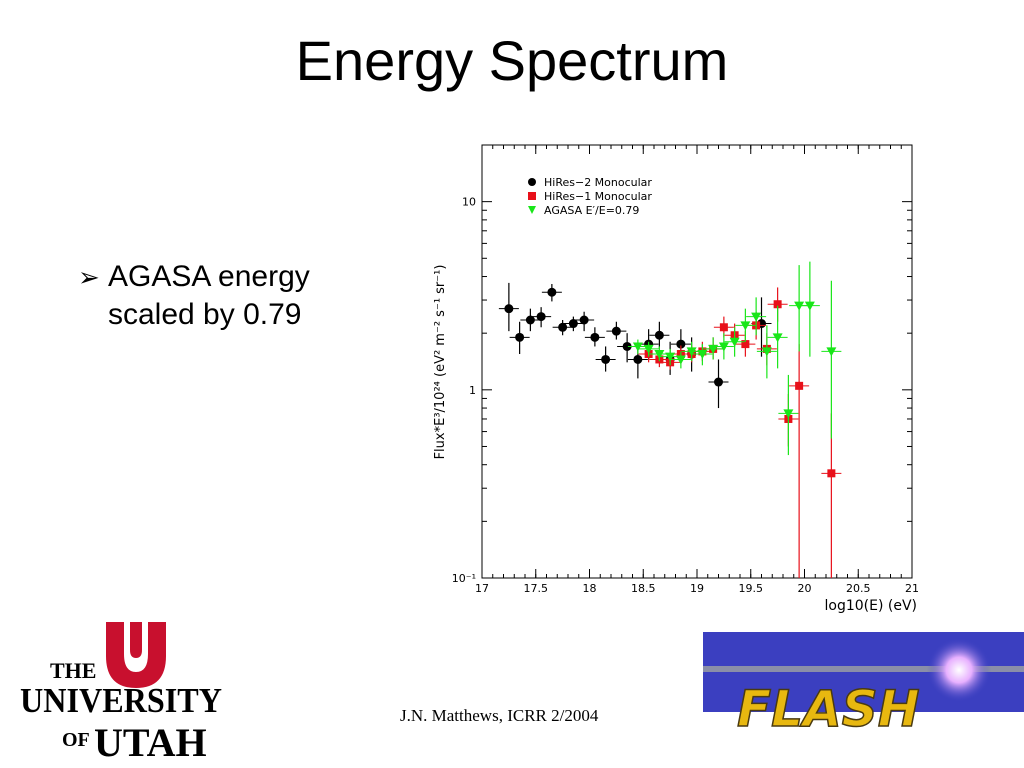 Image resolution: width=1024 pixels, height=768 pixels. What do you see at coordinates (150, 740) in the screenshot?
I see `logo-utah: UTAH` at bounding box center [150, 740].